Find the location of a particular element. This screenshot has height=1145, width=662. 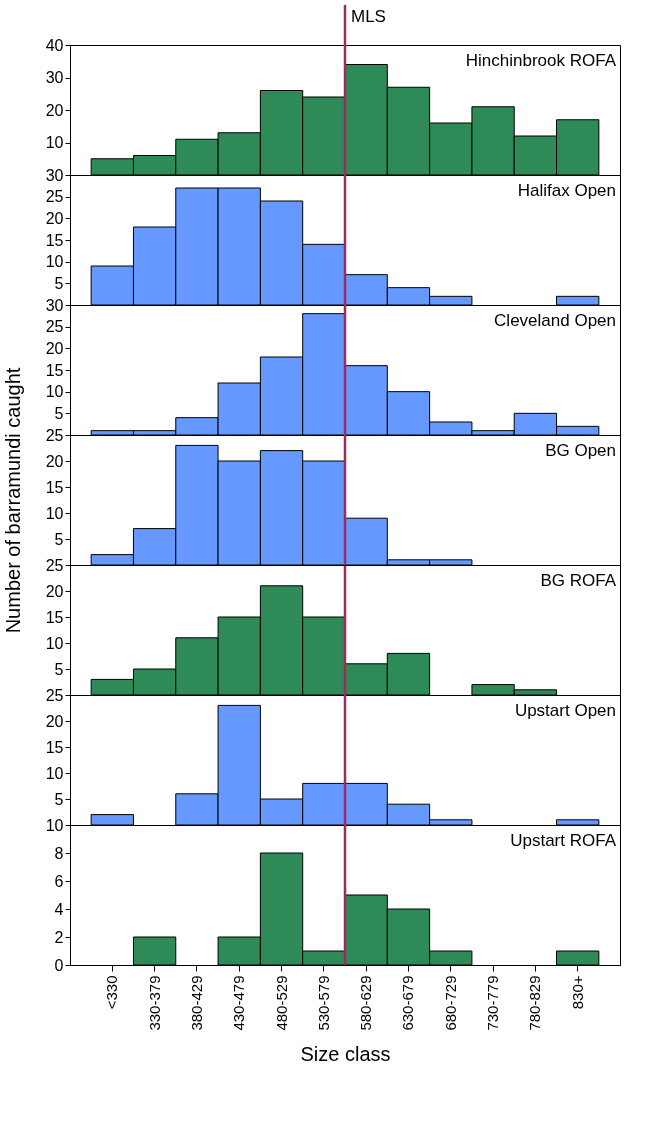

y-tick-label: 2 is located at coordinates (59, 937).